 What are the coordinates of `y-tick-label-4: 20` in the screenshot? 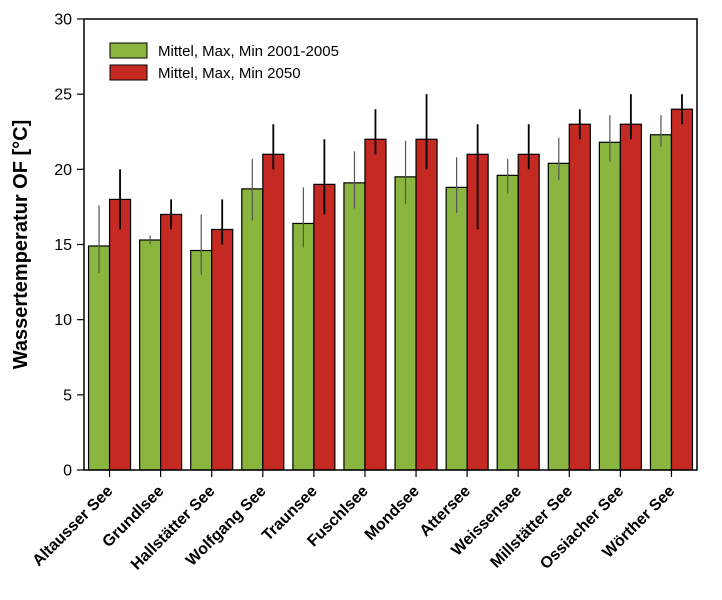 It's located at (63, 170).